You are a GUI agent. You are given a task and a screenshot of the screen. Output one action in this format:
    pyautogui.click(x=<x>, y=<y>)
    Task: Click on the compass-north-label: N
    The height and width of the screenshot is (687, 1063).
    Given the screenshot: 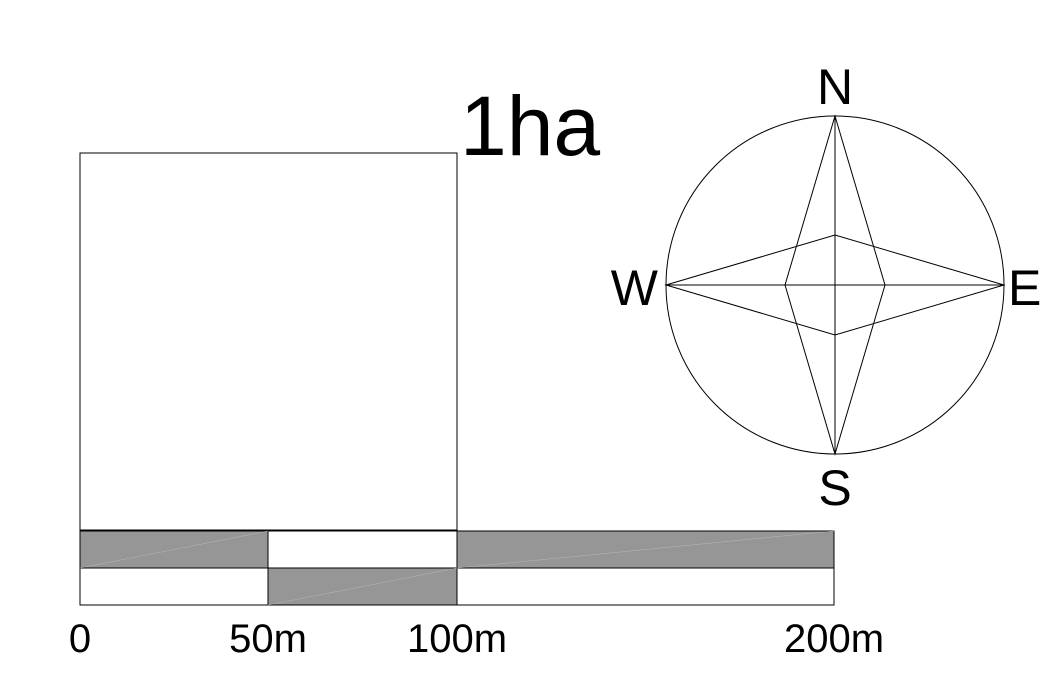 What is the action you would take?
    pyautogui.click(x=835, y=87)
    